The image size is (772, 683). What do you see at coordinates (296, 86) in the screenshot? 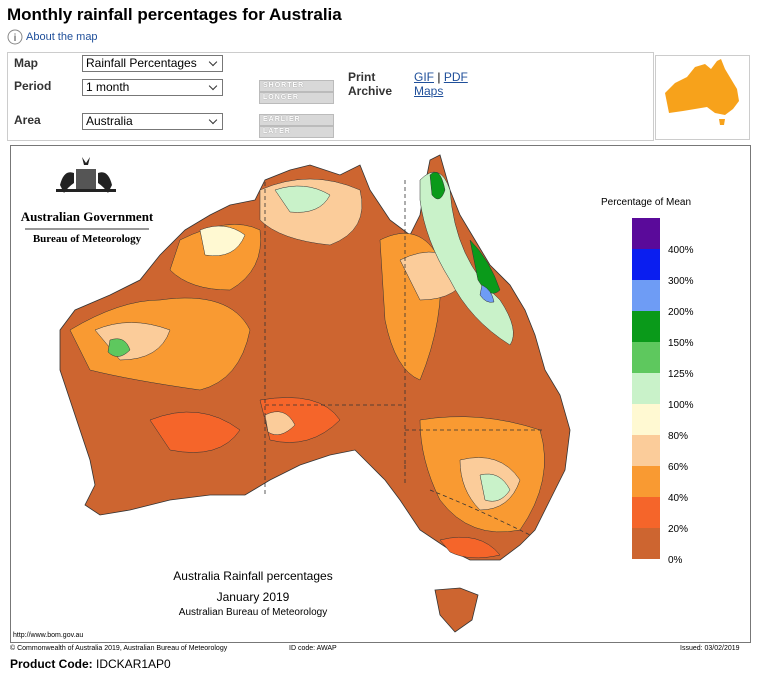
I see `shorter-button: SHORTER` at bounding box center [296, 86].